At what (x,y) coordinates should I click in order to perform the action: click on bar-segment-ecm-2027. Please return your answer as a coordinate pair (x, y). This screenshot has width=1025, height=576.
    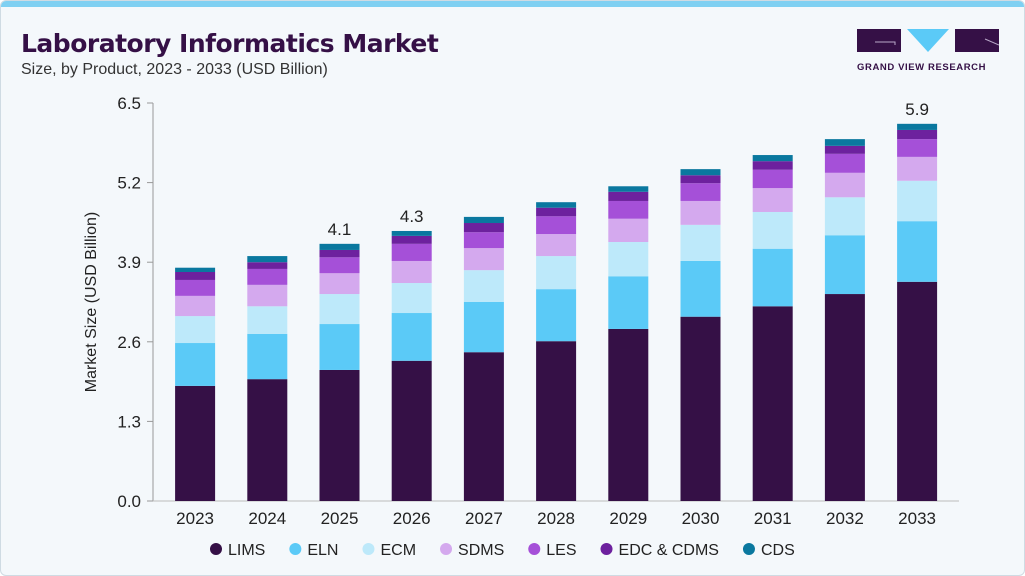
    Looking at the image, I should click on (483, 286).